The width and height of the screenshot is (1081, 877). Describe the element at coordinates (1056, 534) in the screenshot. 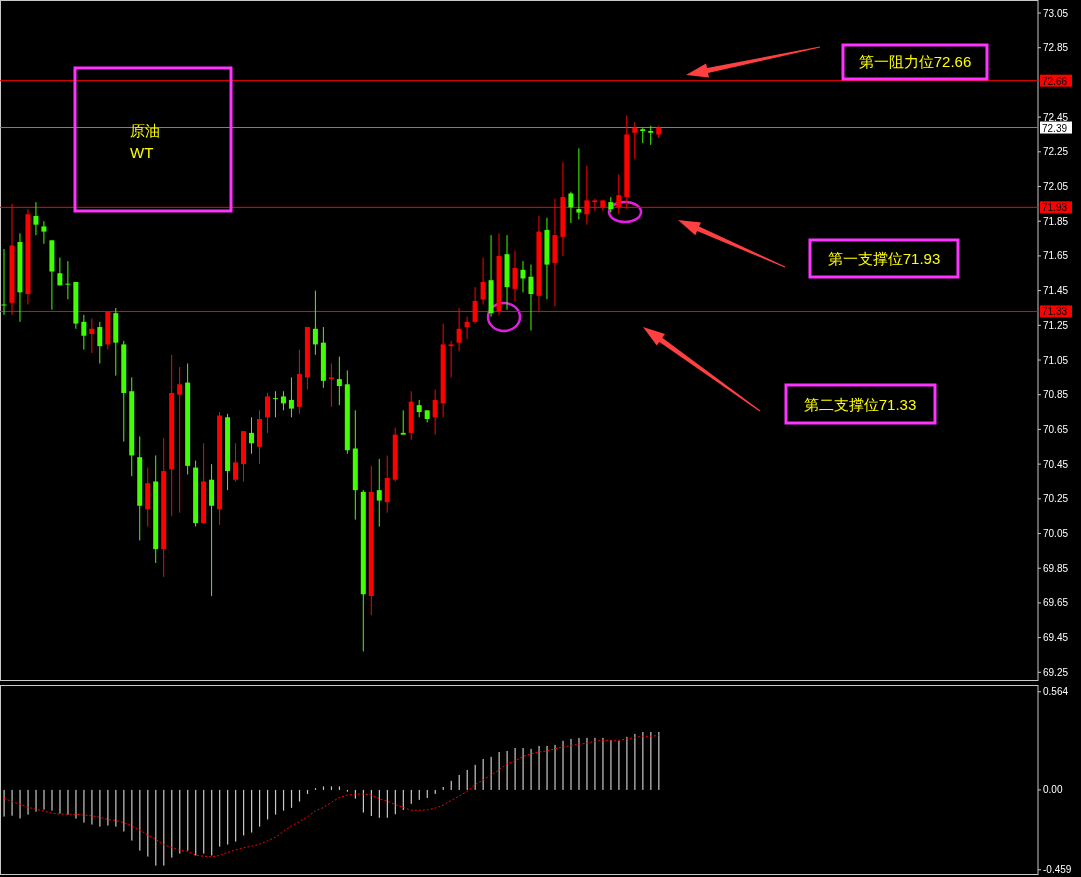

I see `y-tick-label: 70.05` at that location.